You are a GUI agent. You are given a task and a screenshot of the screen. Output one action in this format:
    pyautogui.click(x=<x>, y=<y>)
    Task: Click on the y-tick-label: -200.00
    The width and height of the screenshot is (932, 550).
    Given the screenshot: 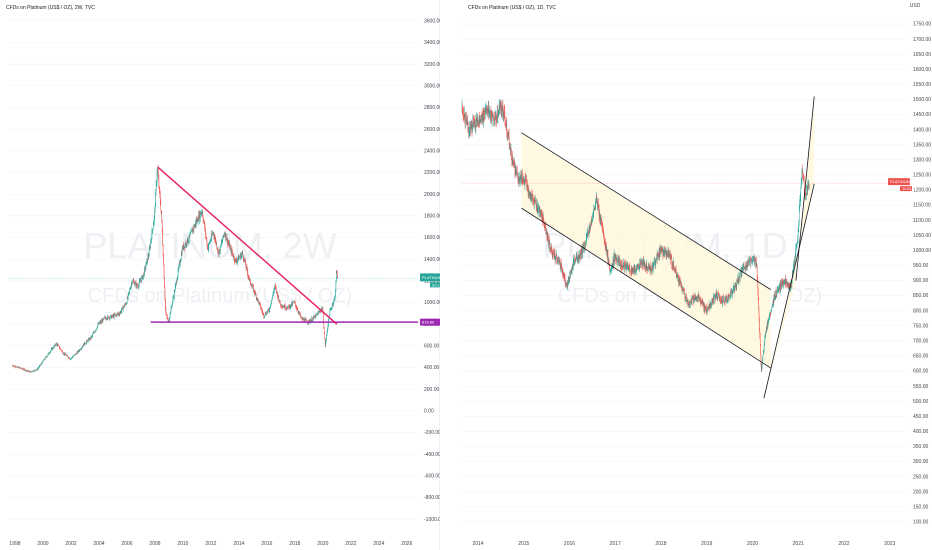 What is the action you would take?
    pyautogui.click(x=432, y=433)
    